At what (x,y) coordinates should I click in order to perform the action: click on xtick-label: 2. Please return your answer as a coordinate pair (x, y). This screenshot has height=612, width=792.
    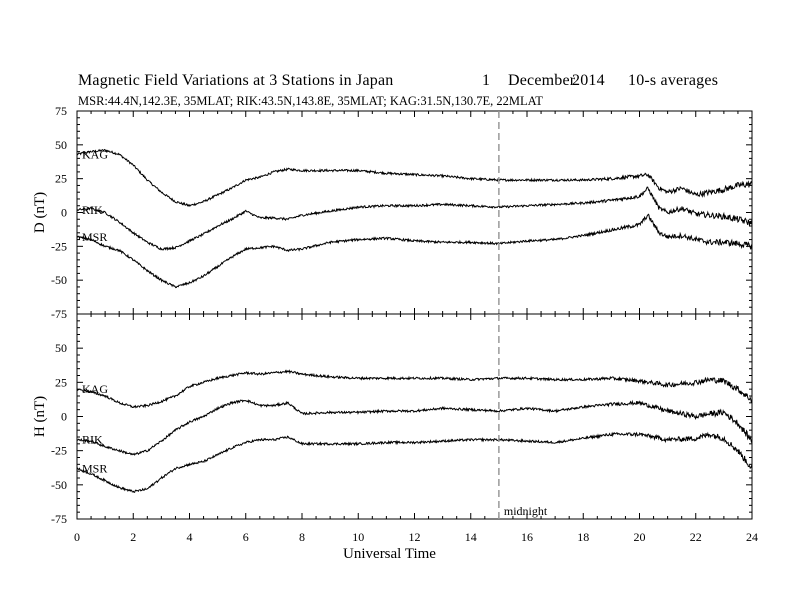
    Looking at the image, I should click on (133, 537).